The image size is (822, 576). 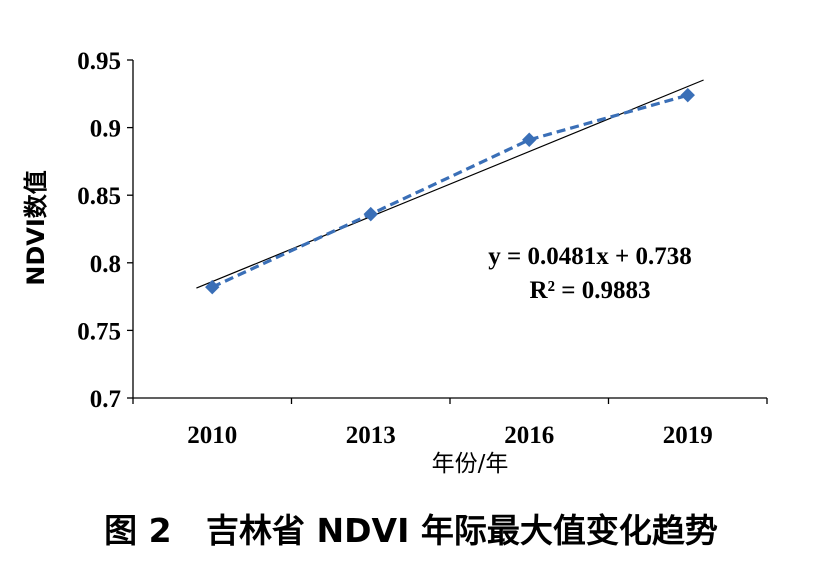 What do you see at coordinates (411, 530) in the screenshot?
I see `figure-caption: 图 2 吉林省 NDVI 年际最大值变化趋势` at bounding box center [411, 530].